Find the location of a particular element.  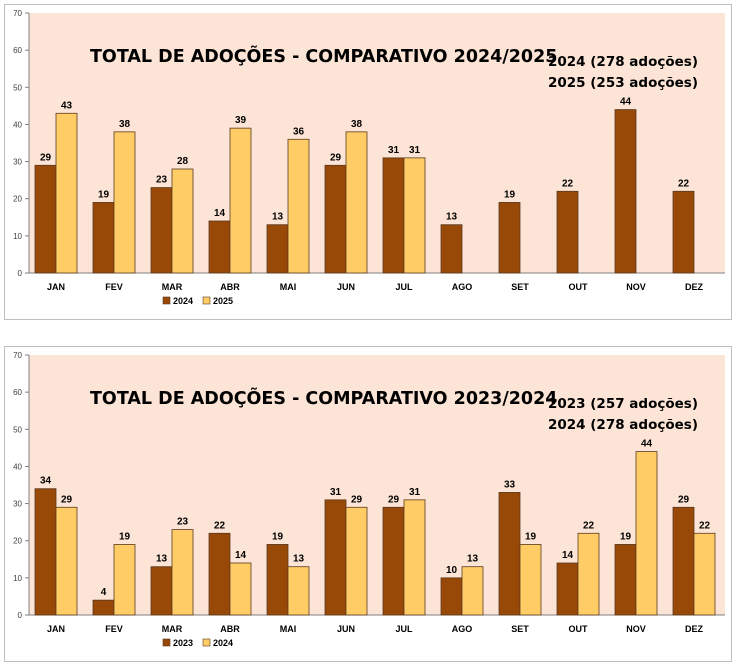

y-tick-label: 10 is located at coordinates (17, 578).